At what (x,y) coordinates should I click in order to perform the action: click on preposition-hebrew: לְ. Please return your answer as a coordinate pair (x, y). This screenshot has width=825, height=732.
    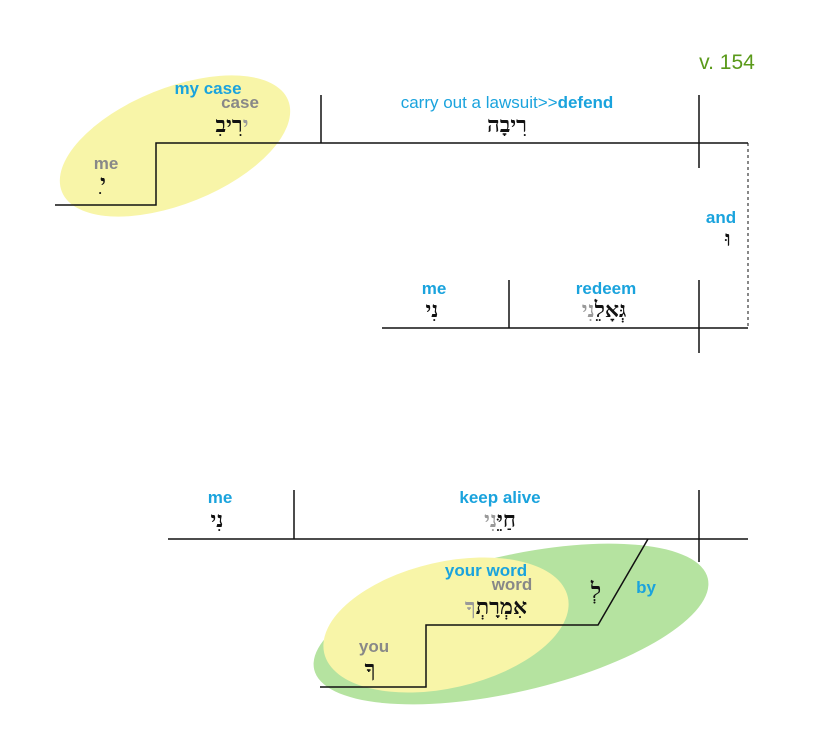
    Looking at the image, I should click on (595, 591).